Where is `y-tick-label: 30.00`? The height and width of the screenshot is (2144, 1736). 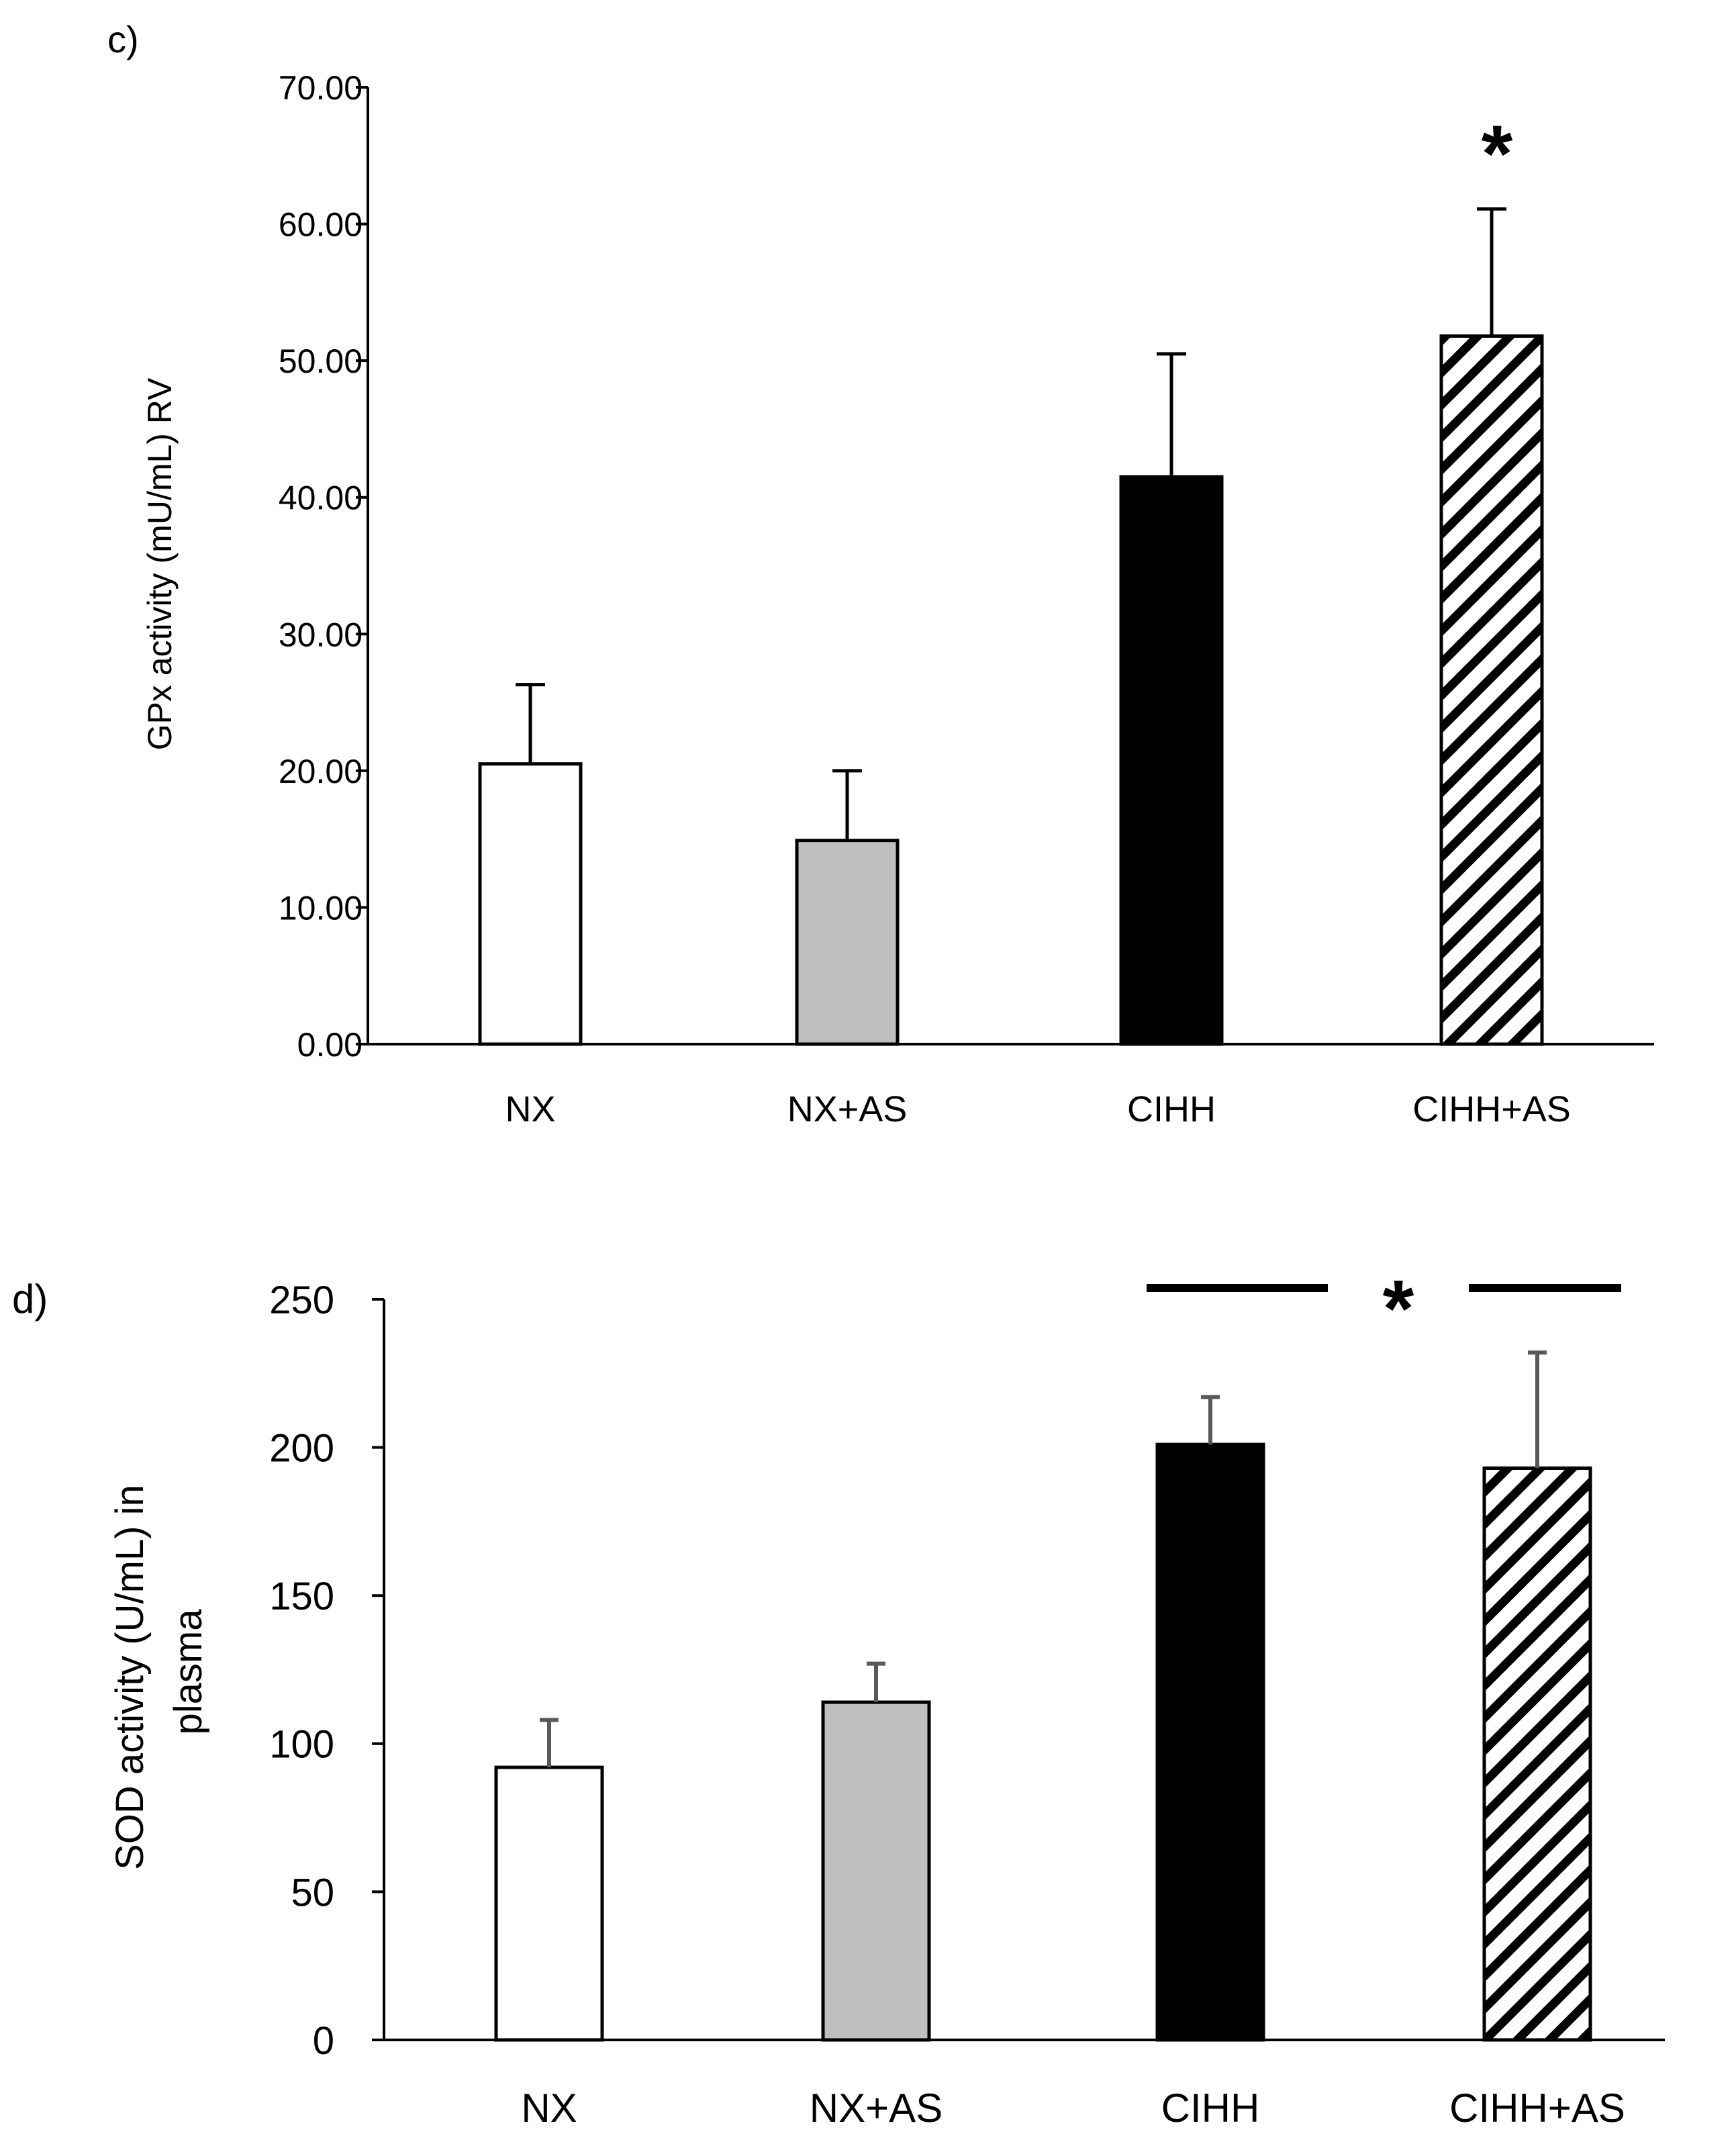
y-tick-label: 30.00 is located at coordinates (321, 634).